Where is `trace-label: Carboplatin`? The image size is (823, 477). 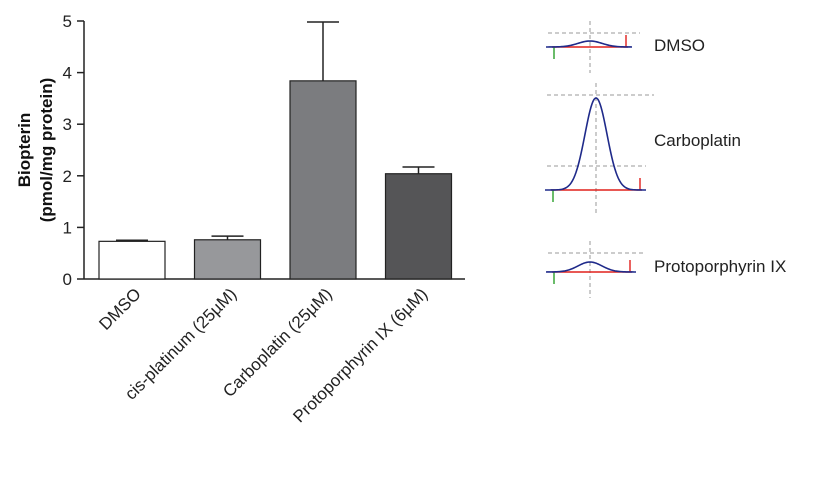
trace-label: Carboplatin is located at coordinates (697, 140).